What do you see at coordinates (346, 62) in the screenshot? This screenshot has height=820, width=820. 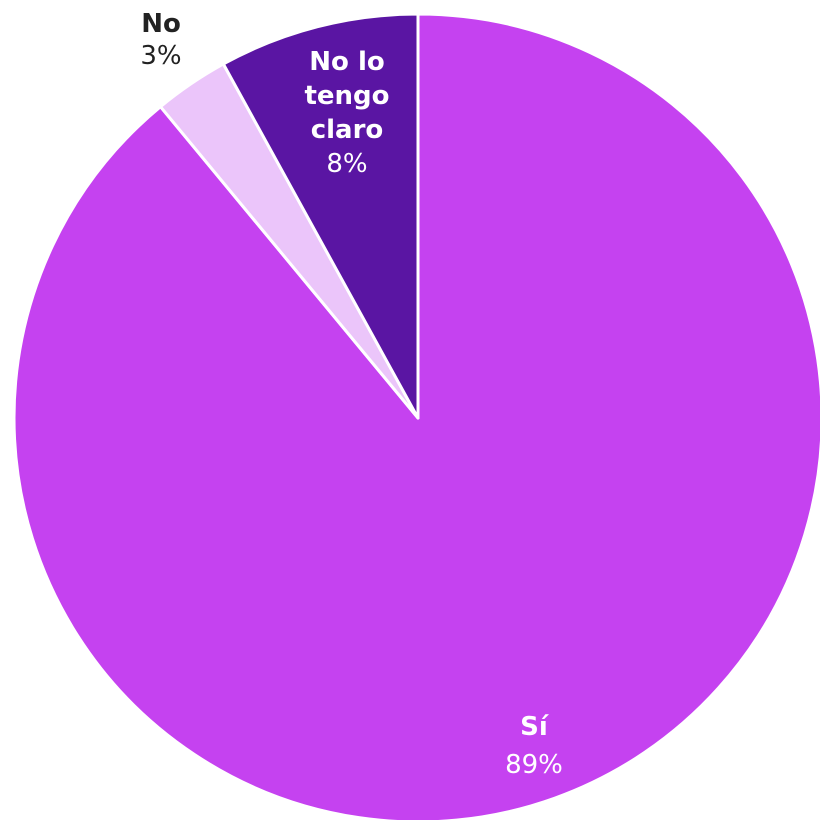 I see `slice-name-line: No lo` at bounding box center [346, 62].